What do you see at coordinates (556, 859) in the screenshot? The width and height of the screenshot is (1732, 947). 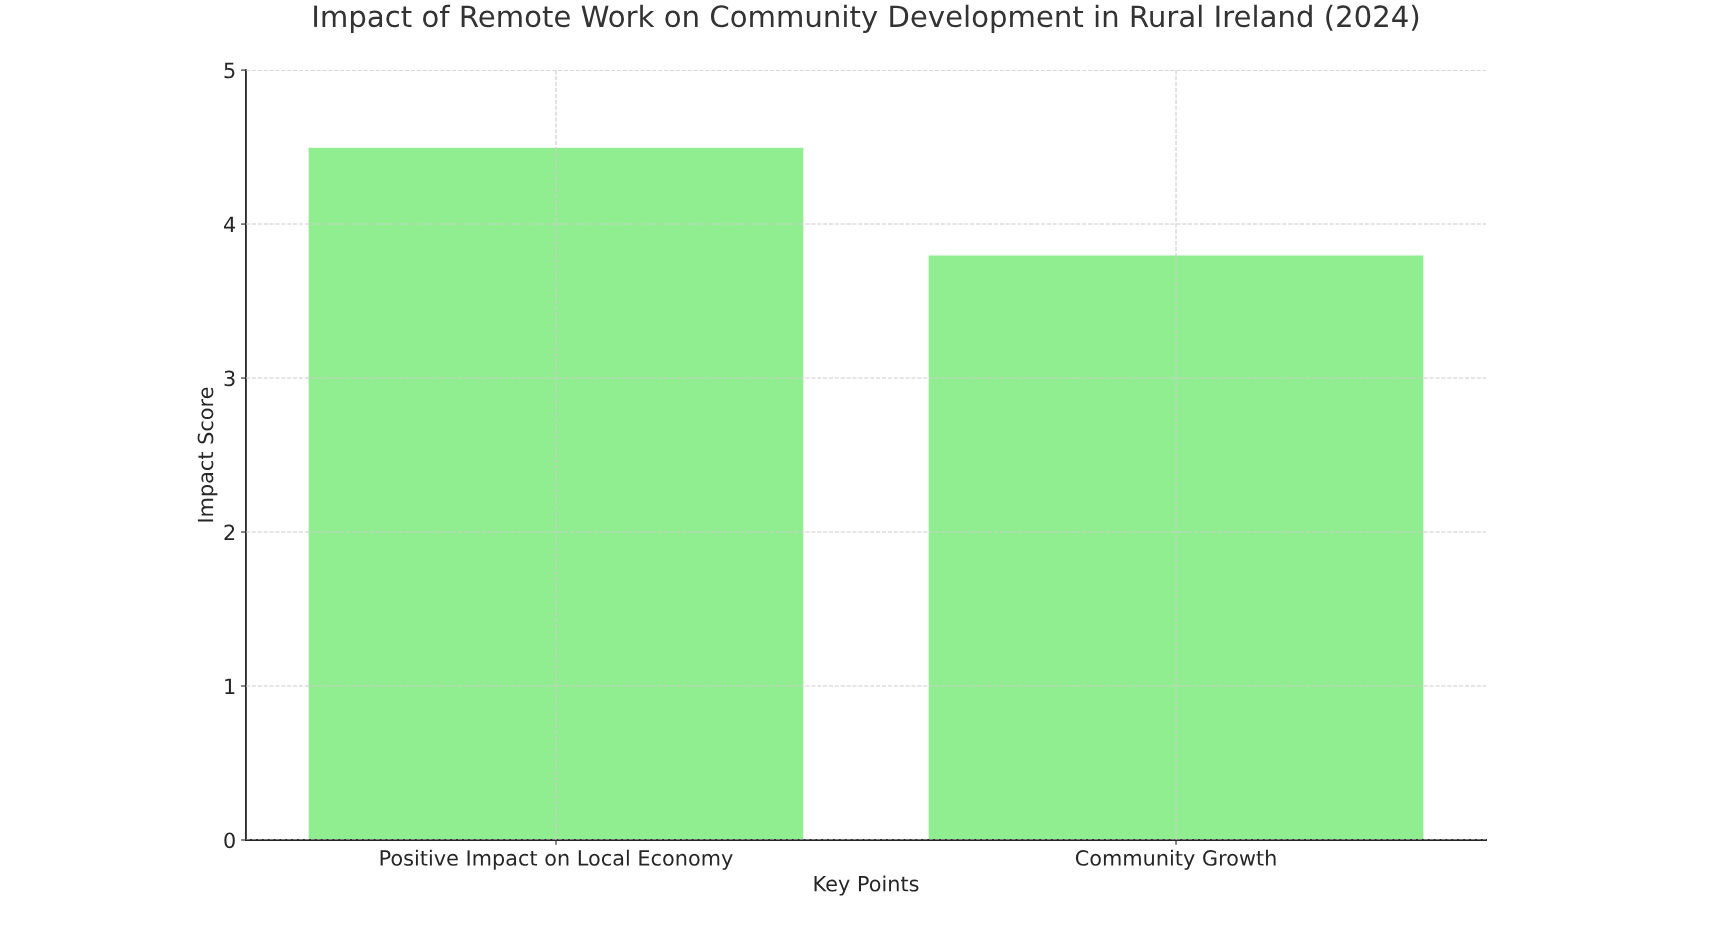 I see `x-tick-label: Positive Impact on Local Economy` at bounding box center [556, 859].